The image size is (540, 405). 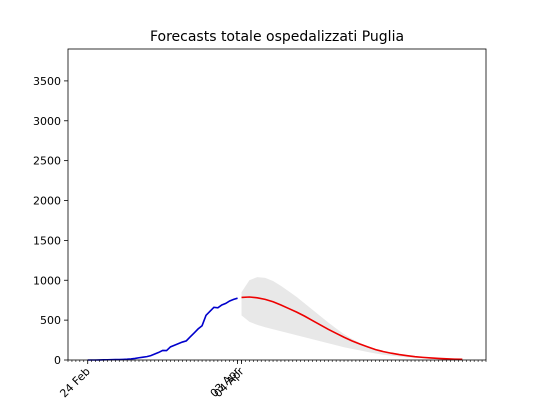 I want to click on y-tick-label: 1500, so click(x=47, y=240).